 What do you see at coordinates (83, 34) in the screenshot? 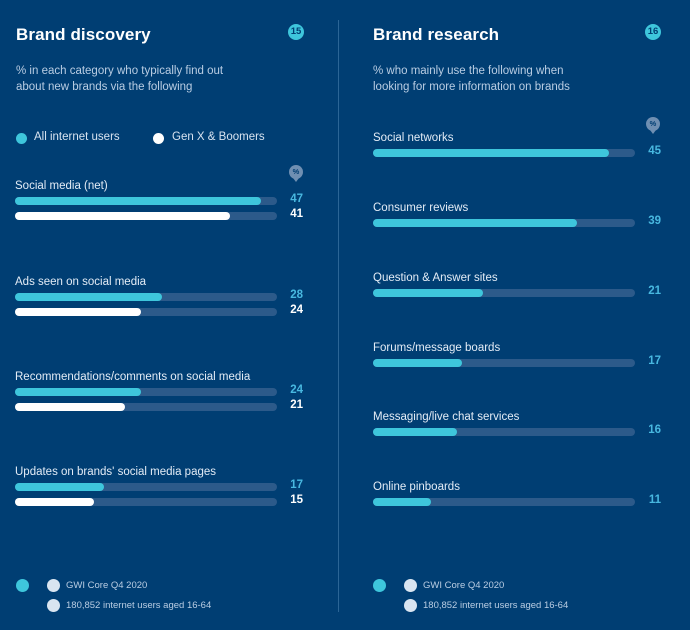
I see `panel-title: Brand discovery` at bounding box center [83, 34].